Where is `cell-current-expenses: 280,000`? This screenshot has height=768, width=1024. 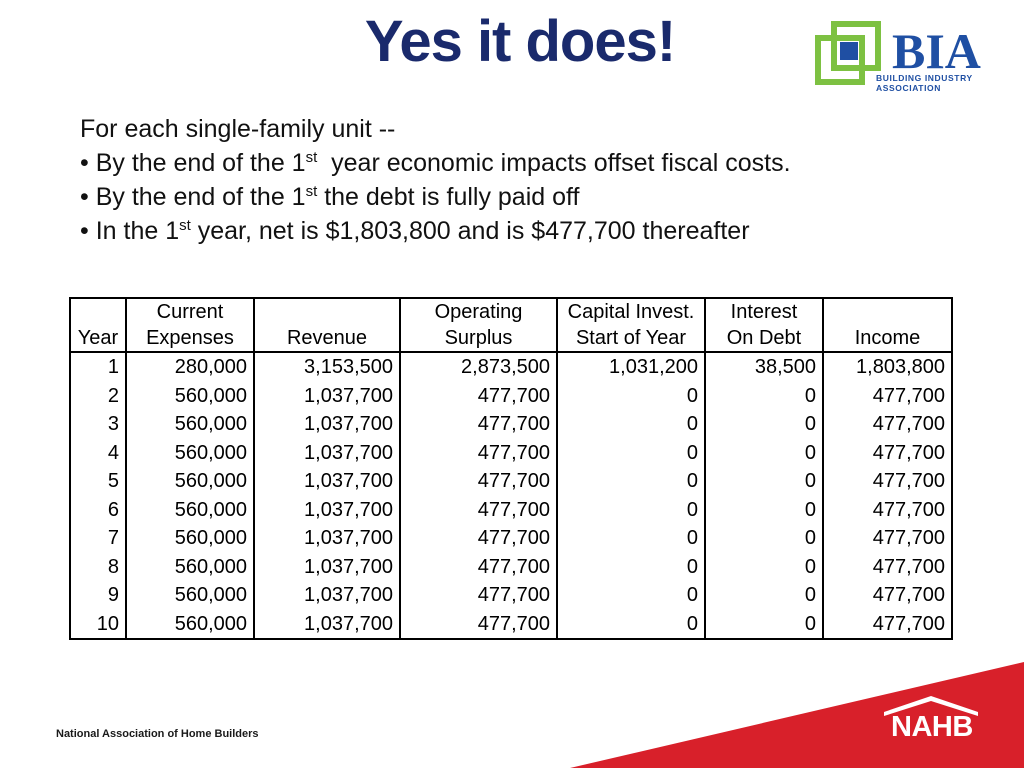 cell-current-expenses: 280,000 is located at coordinates (190, 367).